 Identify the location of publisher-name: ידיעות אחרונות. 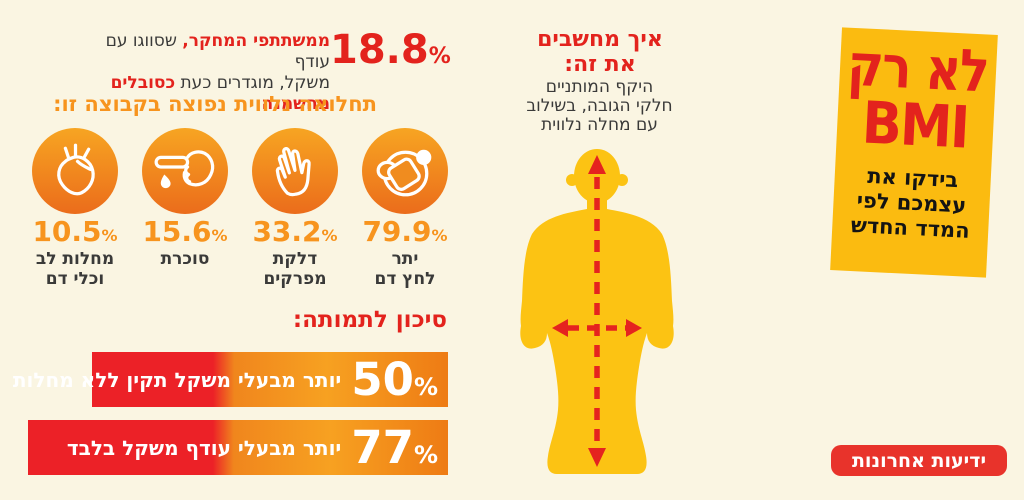
(919, 460).